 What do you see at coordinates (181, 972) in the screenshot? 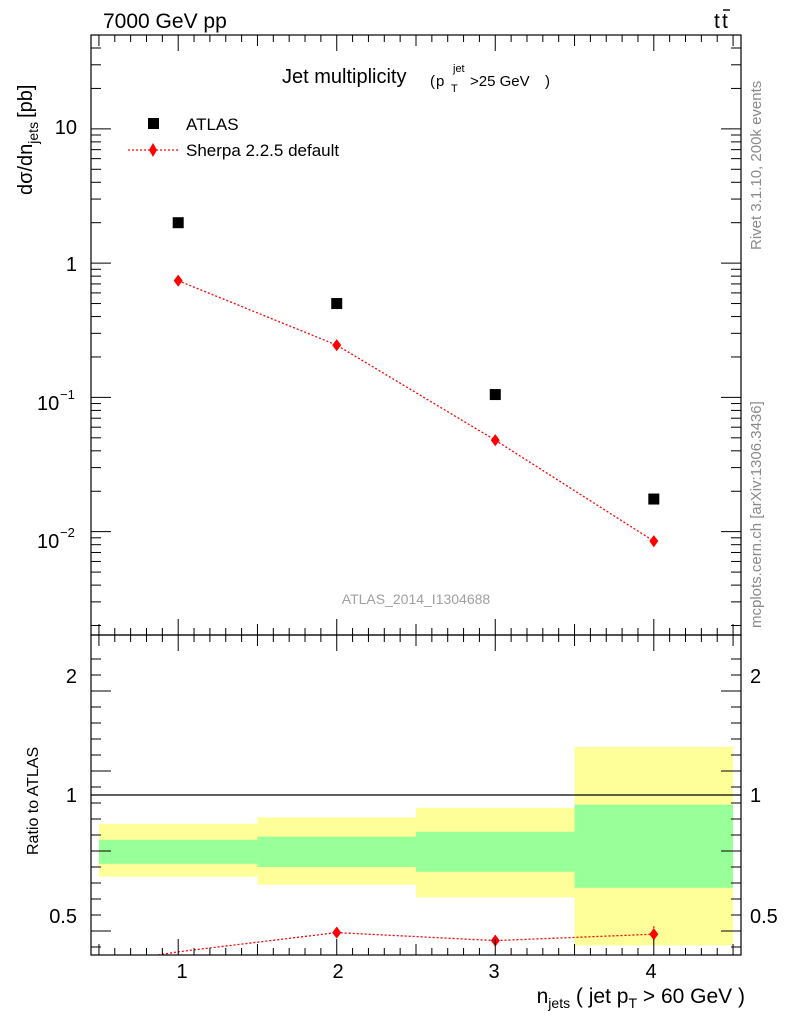
I see `x-tick-label-1: 1` at bounding box center [181, 972].